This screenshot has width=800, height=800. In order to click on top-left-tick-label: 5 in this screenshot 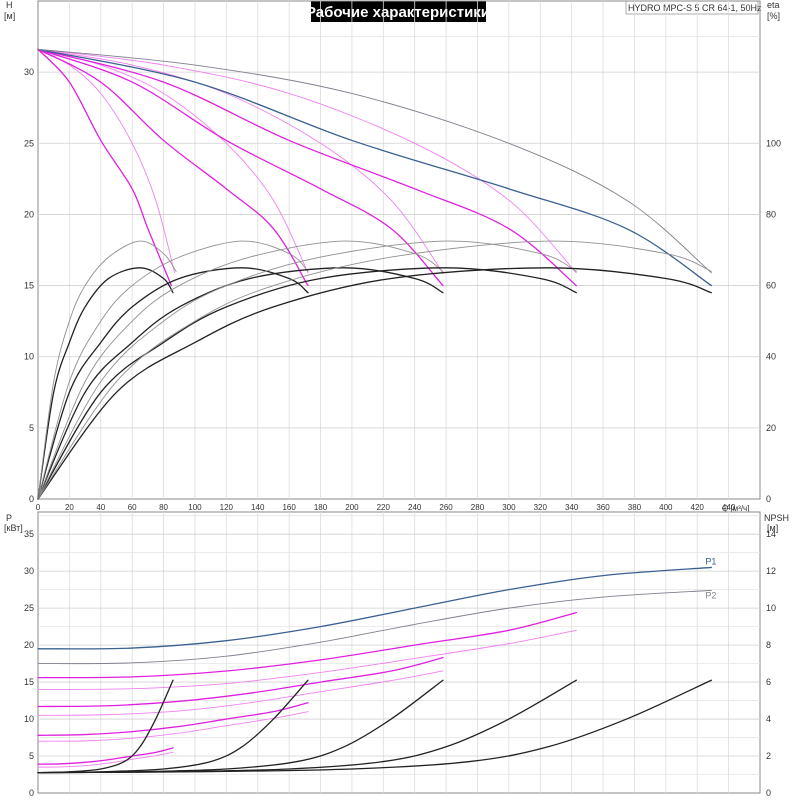, I will do `click(31, 428)`.